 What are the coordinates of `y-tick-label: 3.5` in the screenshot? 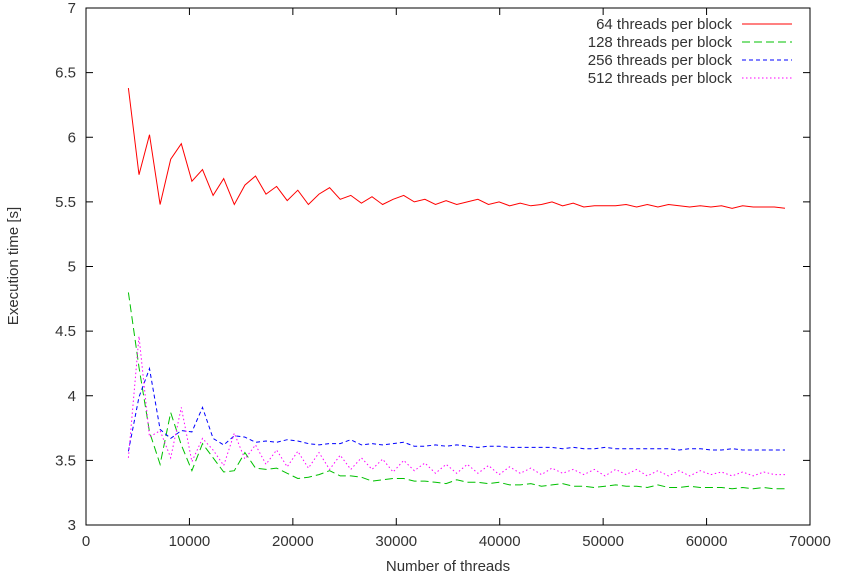 It's located at (65, 460).